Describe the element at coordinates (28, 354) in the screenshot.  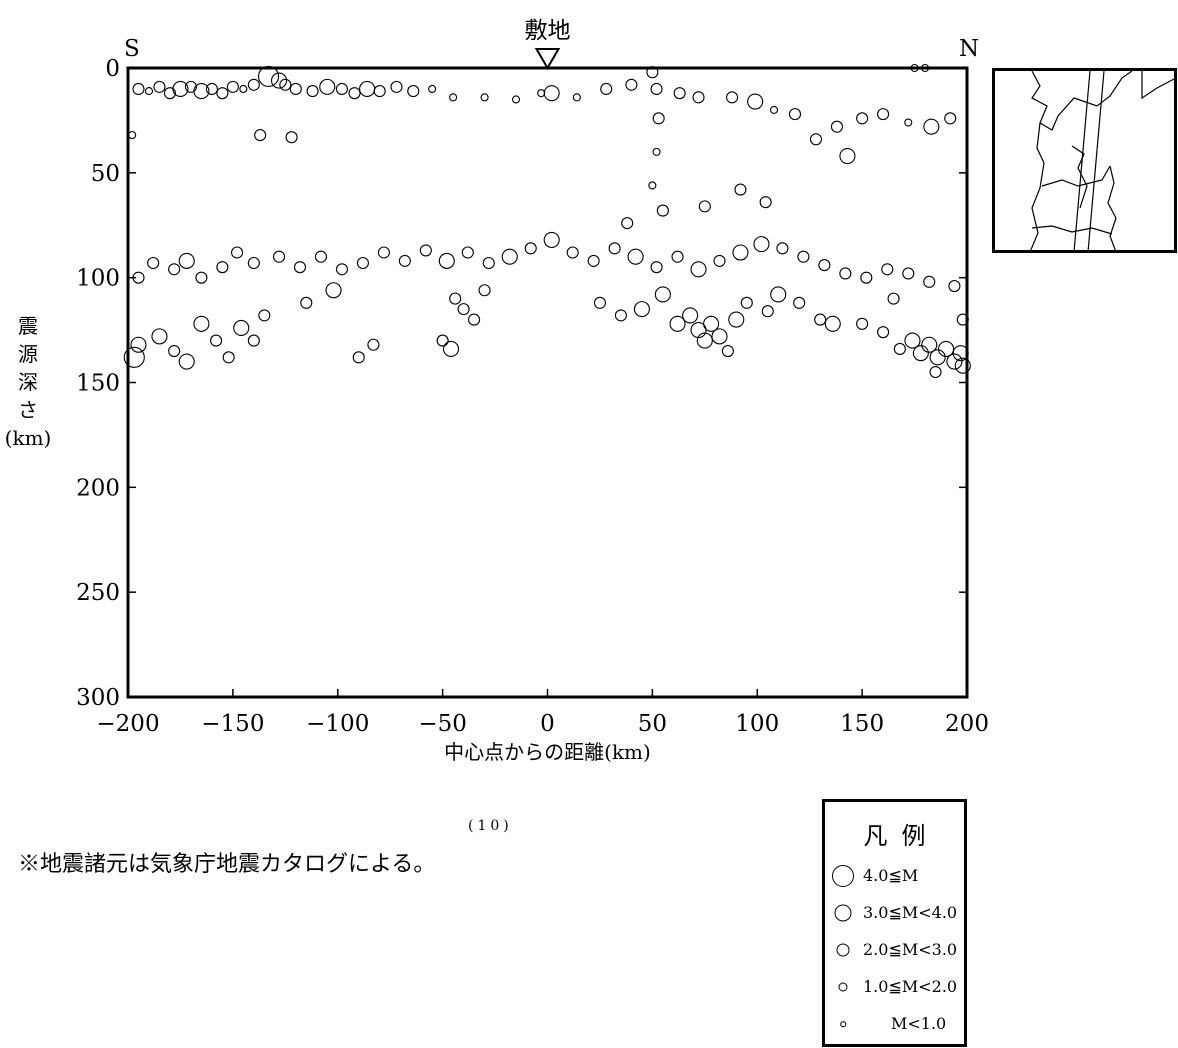
I see `y-axis-title-char: 源` at that location.